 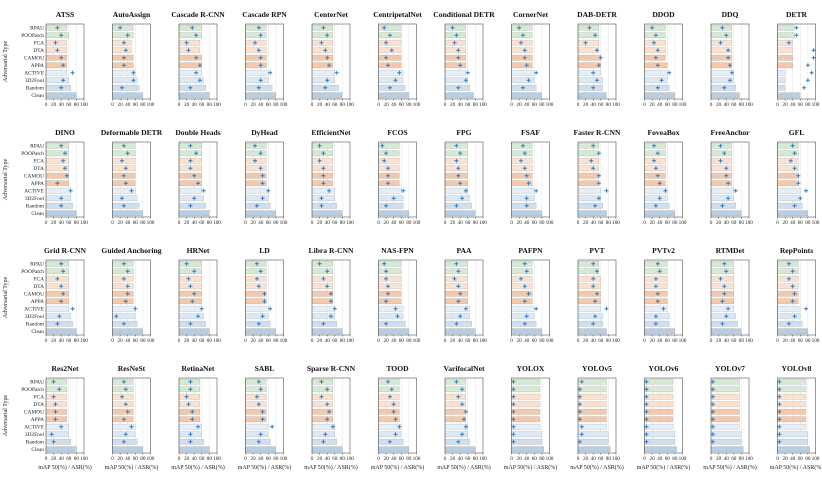 I want to click on category-label: Clean, so click(x=37, y=214).